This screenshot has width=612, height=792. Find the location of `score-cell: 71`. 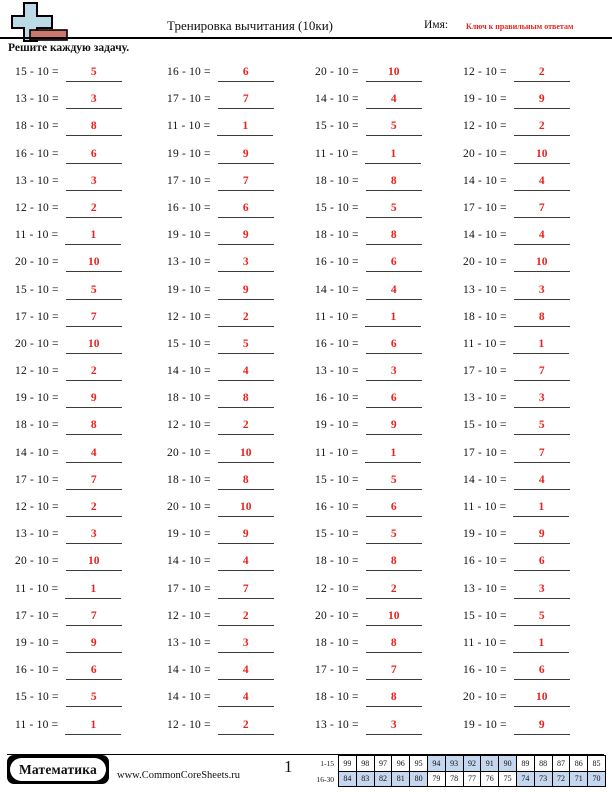

score-cell: 71 is located at coordinates (579, 778).